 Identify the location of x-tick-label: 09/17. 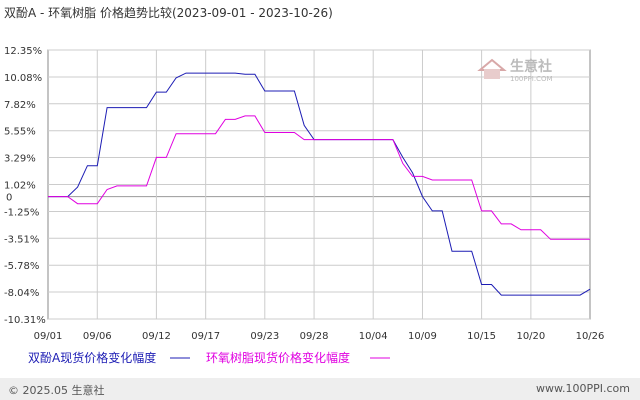
(205, 336).